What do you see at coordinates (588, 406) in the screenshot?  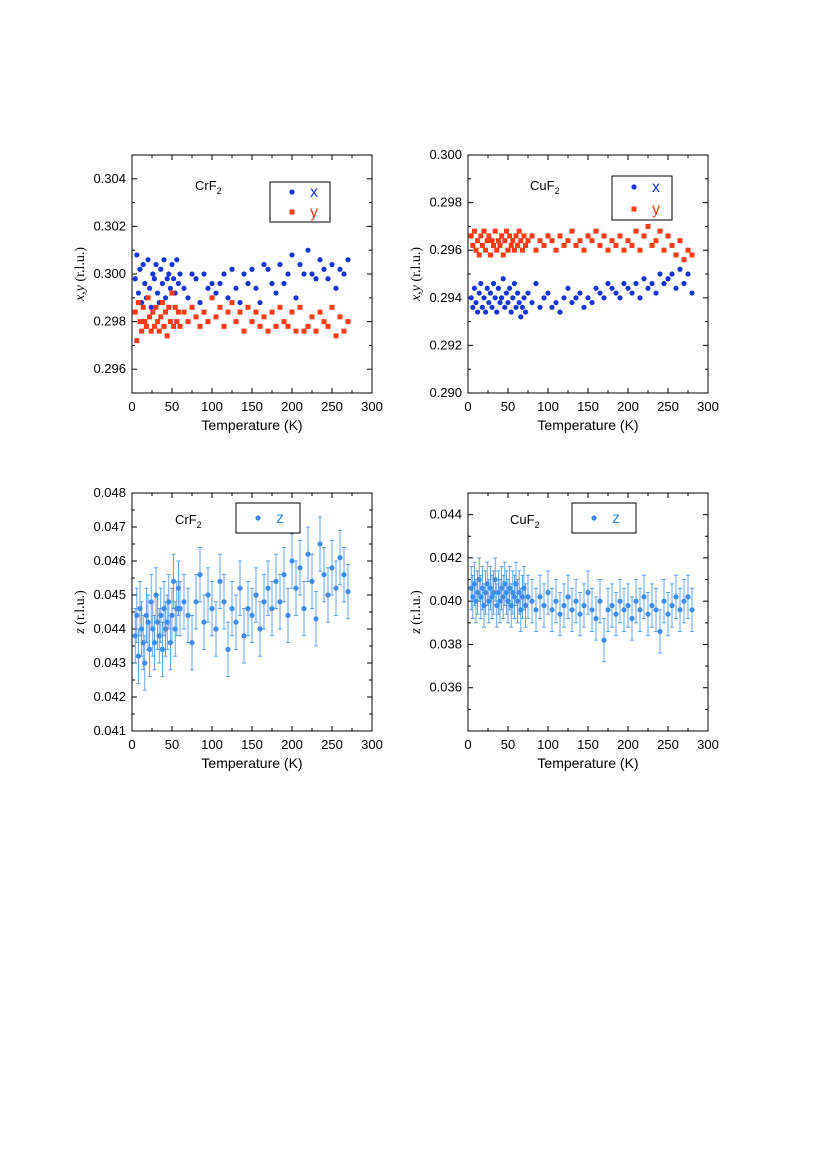 I see `x-tick-label: 150` at bounding box center [588, 406].